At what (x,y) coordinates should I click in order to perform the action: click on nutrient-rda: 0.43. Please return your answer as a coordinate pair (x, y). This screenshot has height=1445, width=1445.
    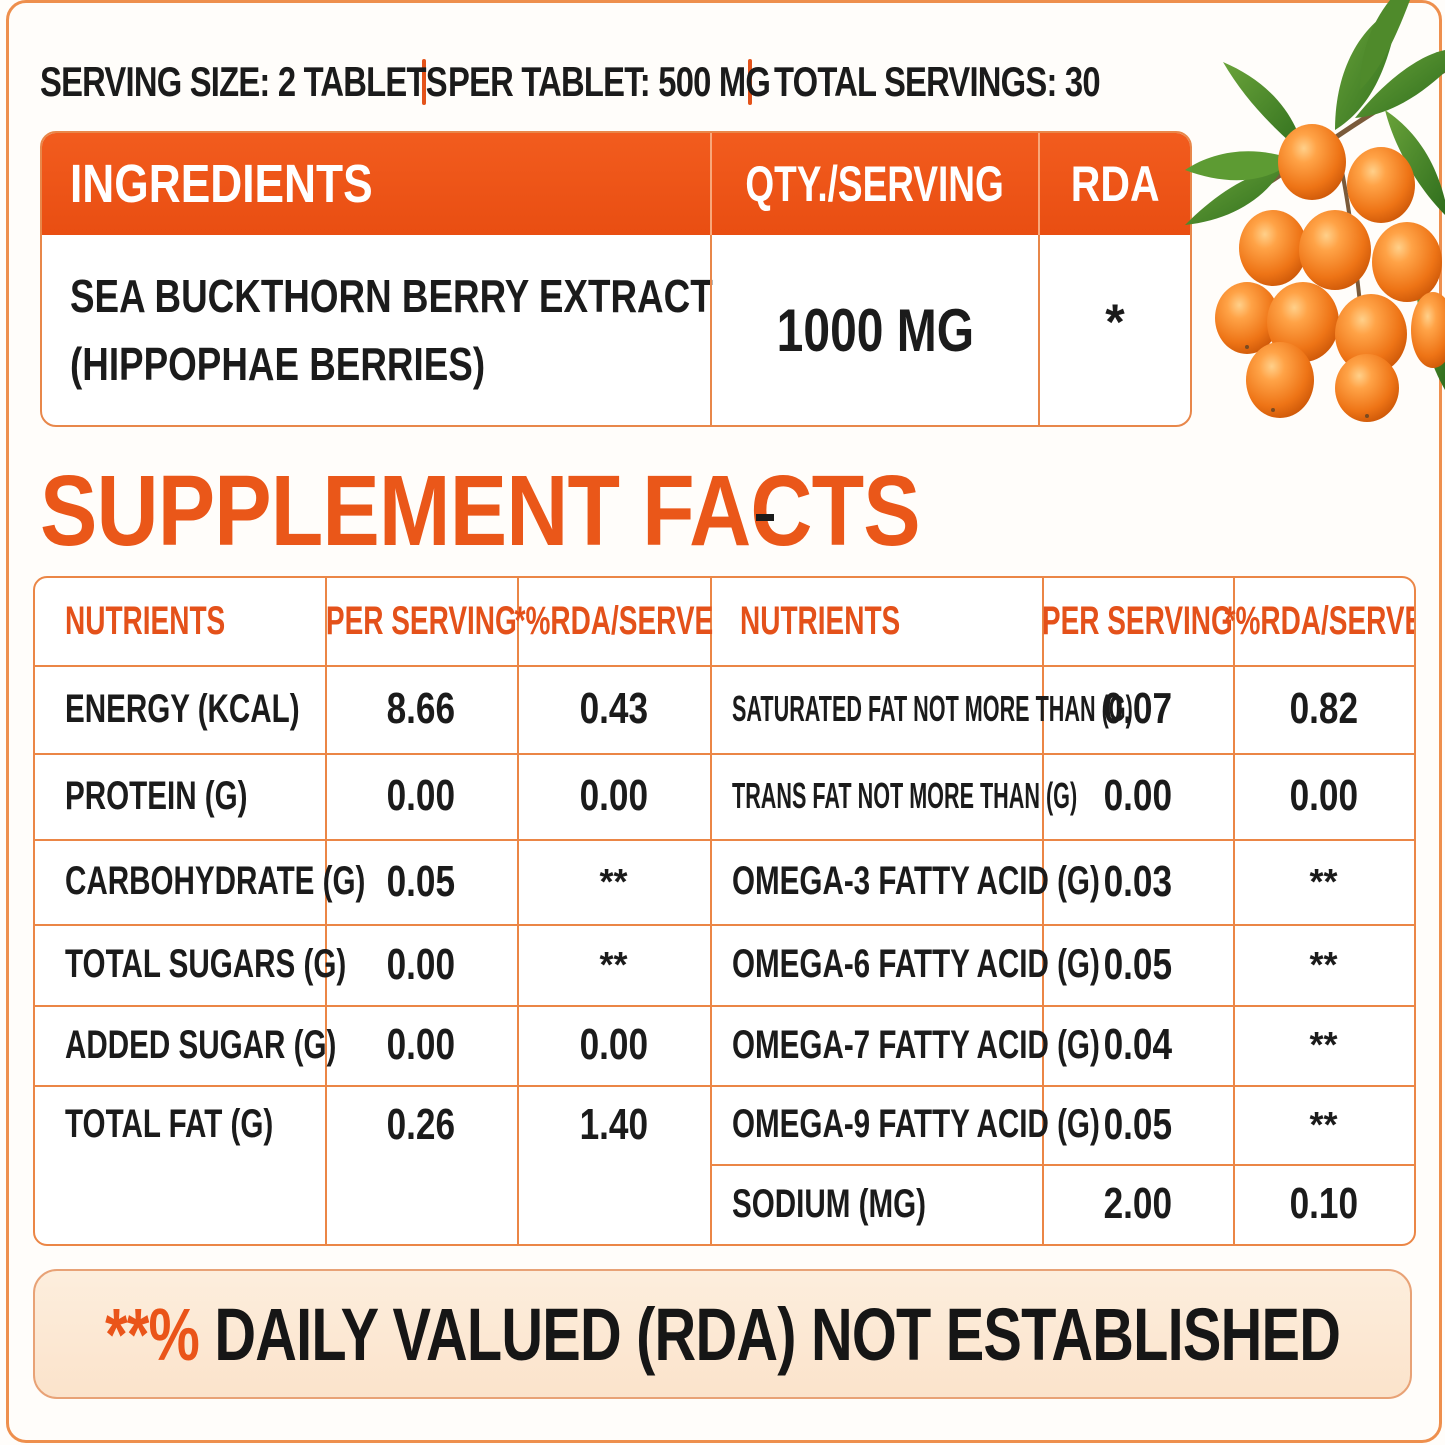
    Looking at the image, I should click on (613, 709).